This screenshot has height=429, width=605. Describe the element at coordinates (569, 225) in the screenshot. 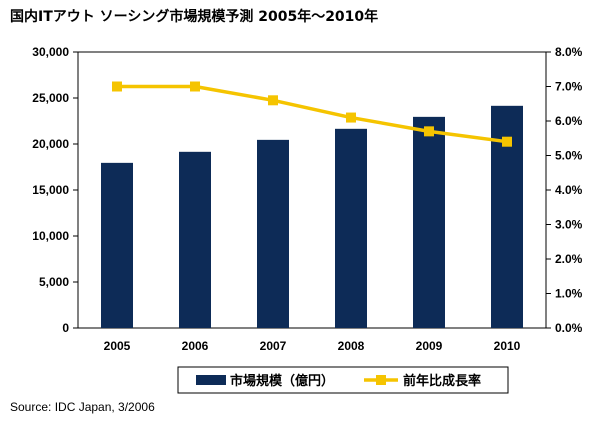

I see `right-axis-tick-label: 3.0%` at that location.